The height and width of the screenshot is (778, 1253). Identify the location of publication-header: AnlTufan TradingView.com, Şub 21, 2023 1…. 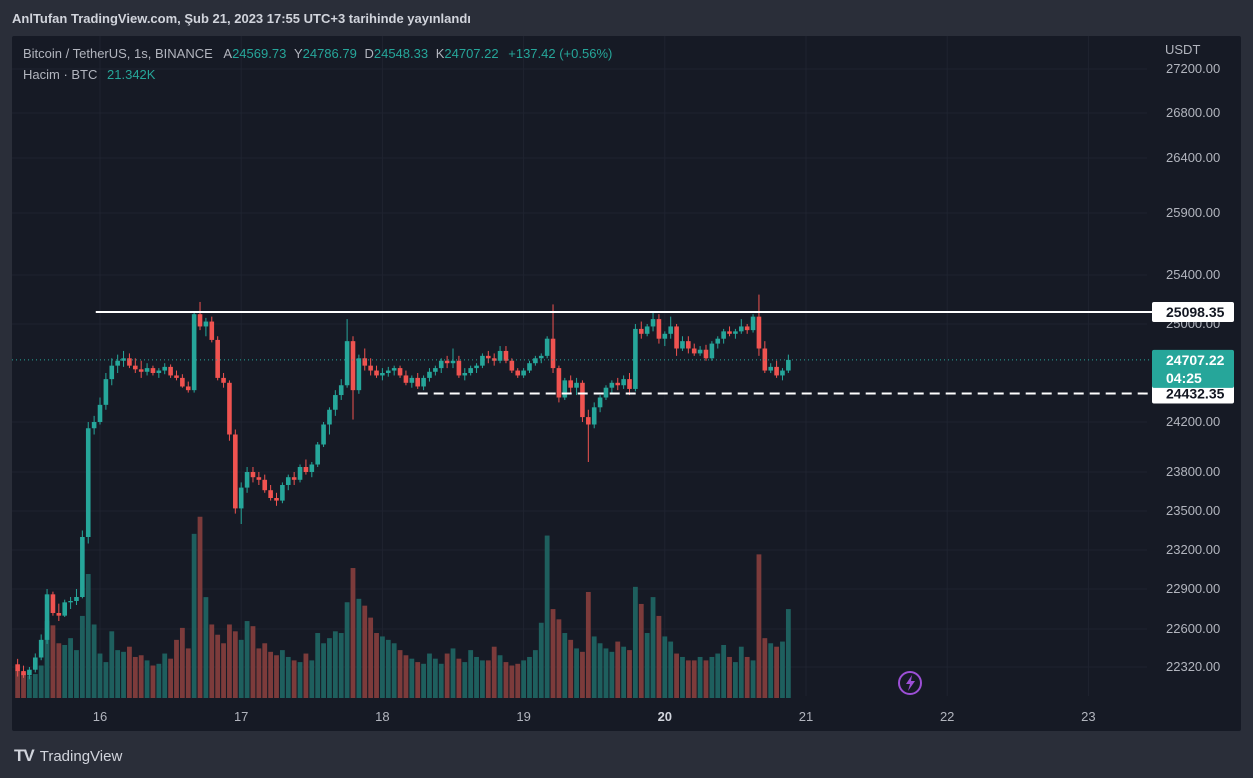
(241, 18).